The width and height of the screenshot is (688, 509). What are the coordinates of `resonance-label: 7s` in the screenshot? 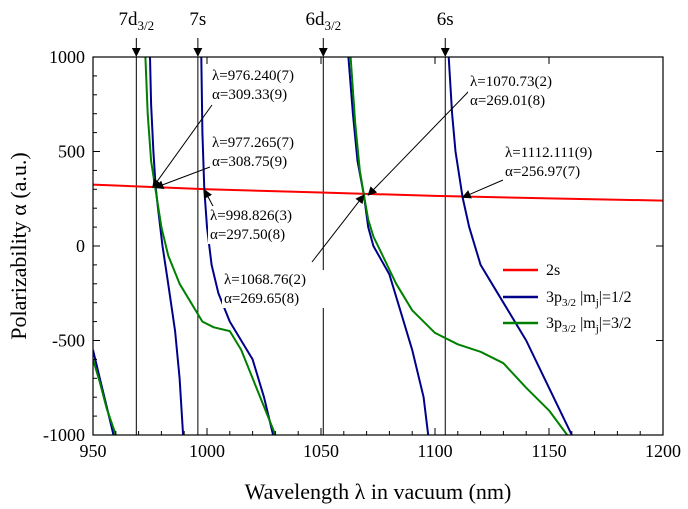 It's located at (197, 19).